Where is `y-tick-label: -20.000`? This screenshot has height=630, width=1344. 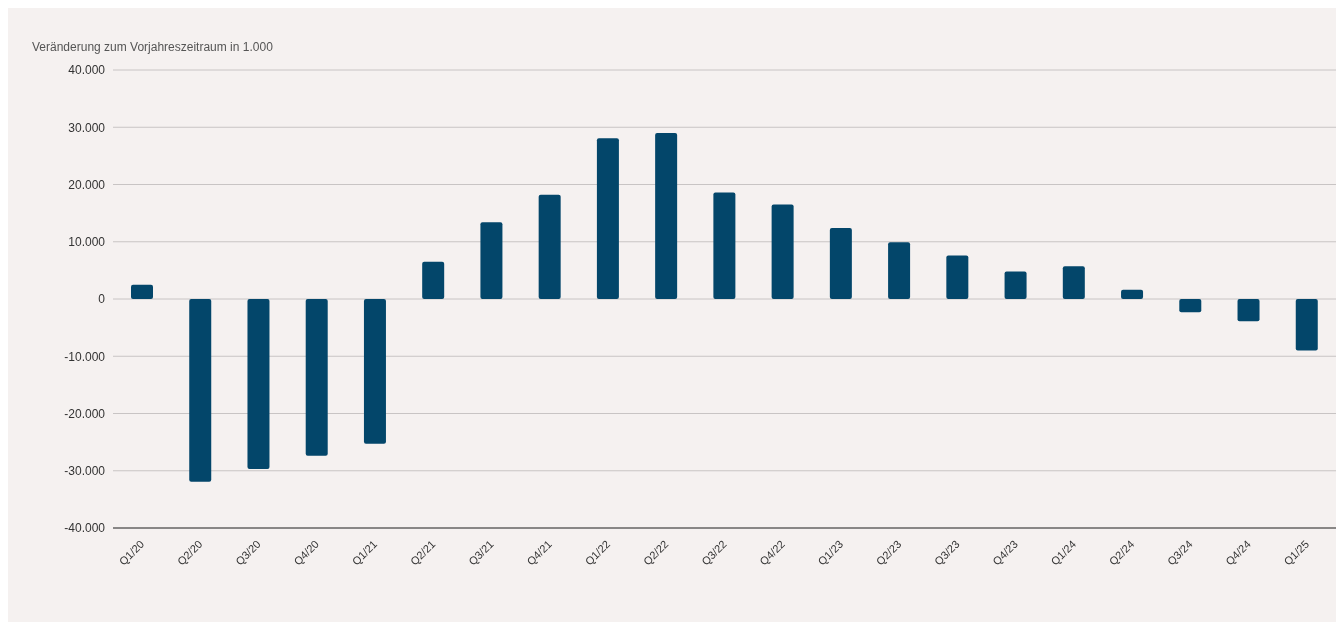
y-tick-label: -20.000 is located at coordinates (85, 413).